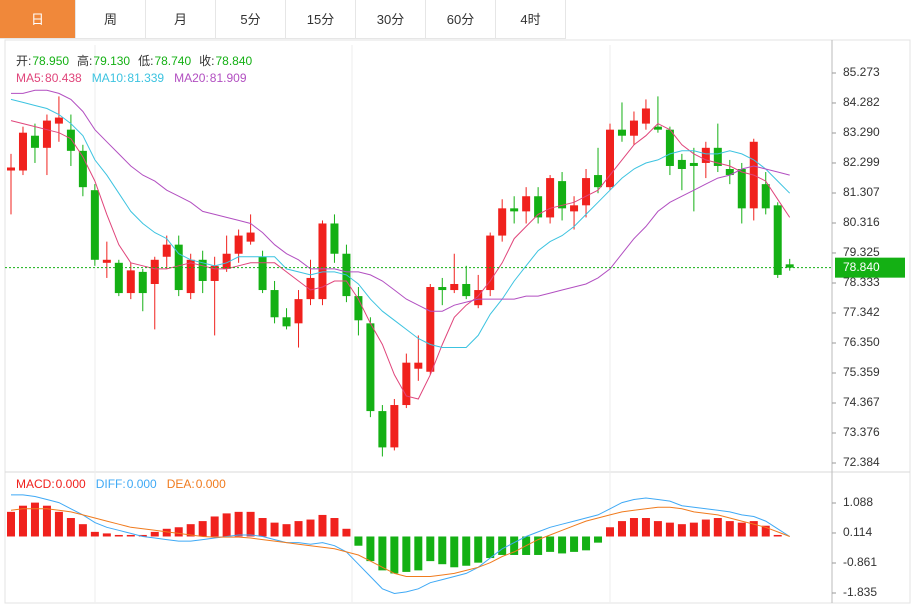 The height and width of the screenshot is (605, 915). Describe the element at coordinates (858, 502) in the screenshot. I see `y-tick-label: 1.088` at that location.